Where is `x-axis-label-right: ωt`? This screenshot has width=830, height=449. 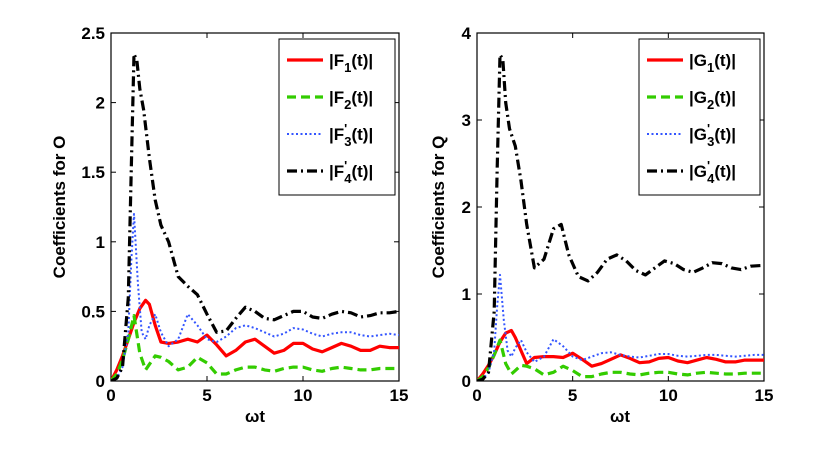
x-axis-label-right: ωt is located at coordinates (620, 416).